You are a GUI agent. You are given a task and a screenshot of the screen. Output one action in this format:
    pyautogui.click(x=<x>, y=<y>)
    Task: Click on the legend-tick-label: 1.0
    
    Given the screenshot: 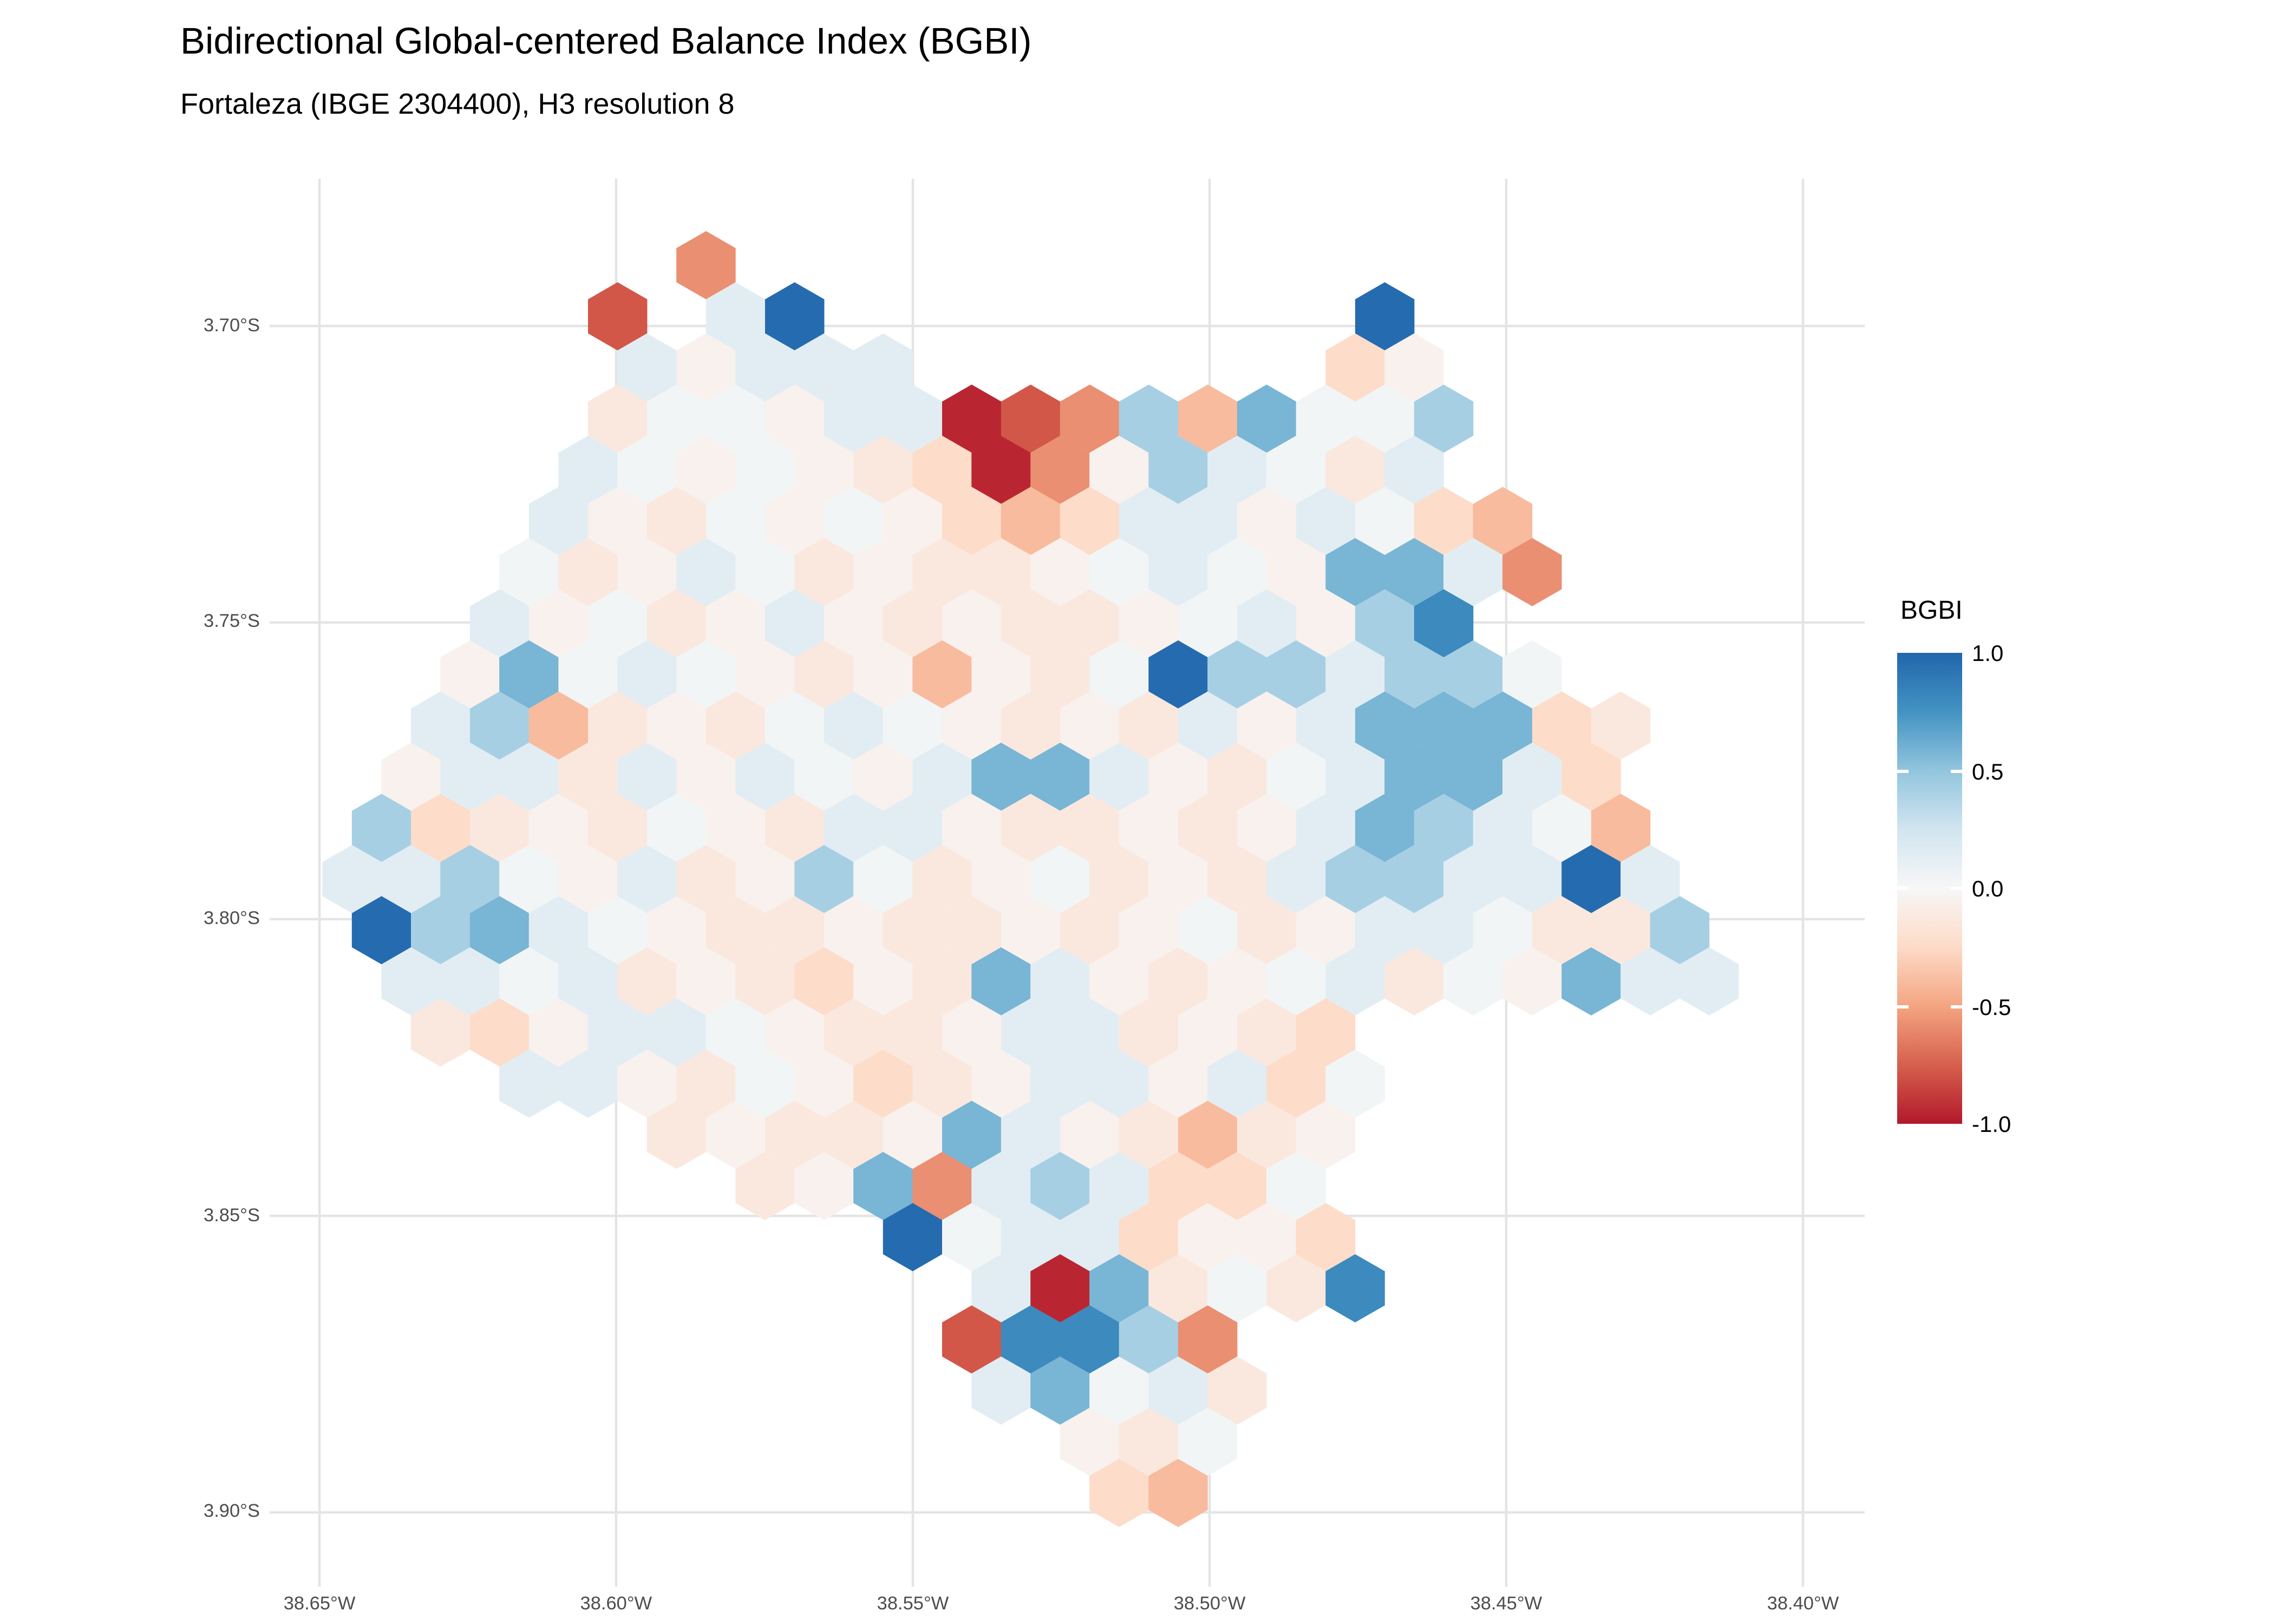 What is the action you would take?
    pyautogui.click(x=1988, y=653)
    